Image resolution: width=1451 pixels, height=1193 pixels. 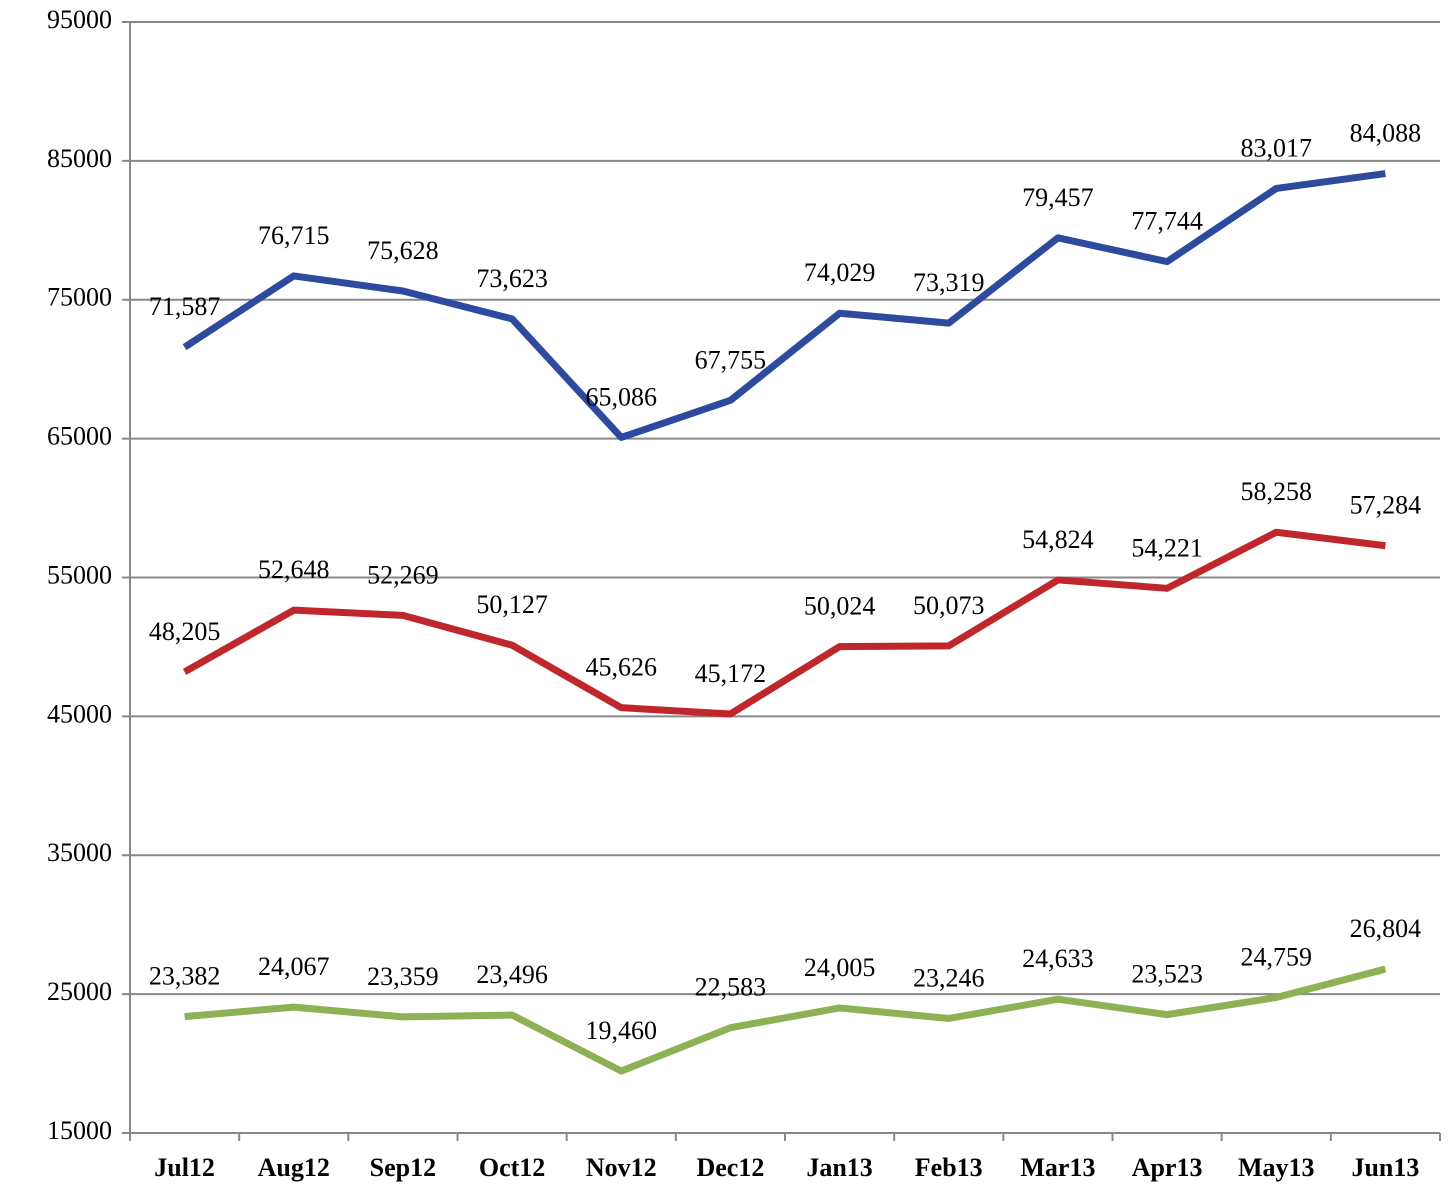 What do you see at coordinates (1057, 1167) in the screenshot?
I see `x-tick-label: Mar13` at bounding box center [1057, 1167].